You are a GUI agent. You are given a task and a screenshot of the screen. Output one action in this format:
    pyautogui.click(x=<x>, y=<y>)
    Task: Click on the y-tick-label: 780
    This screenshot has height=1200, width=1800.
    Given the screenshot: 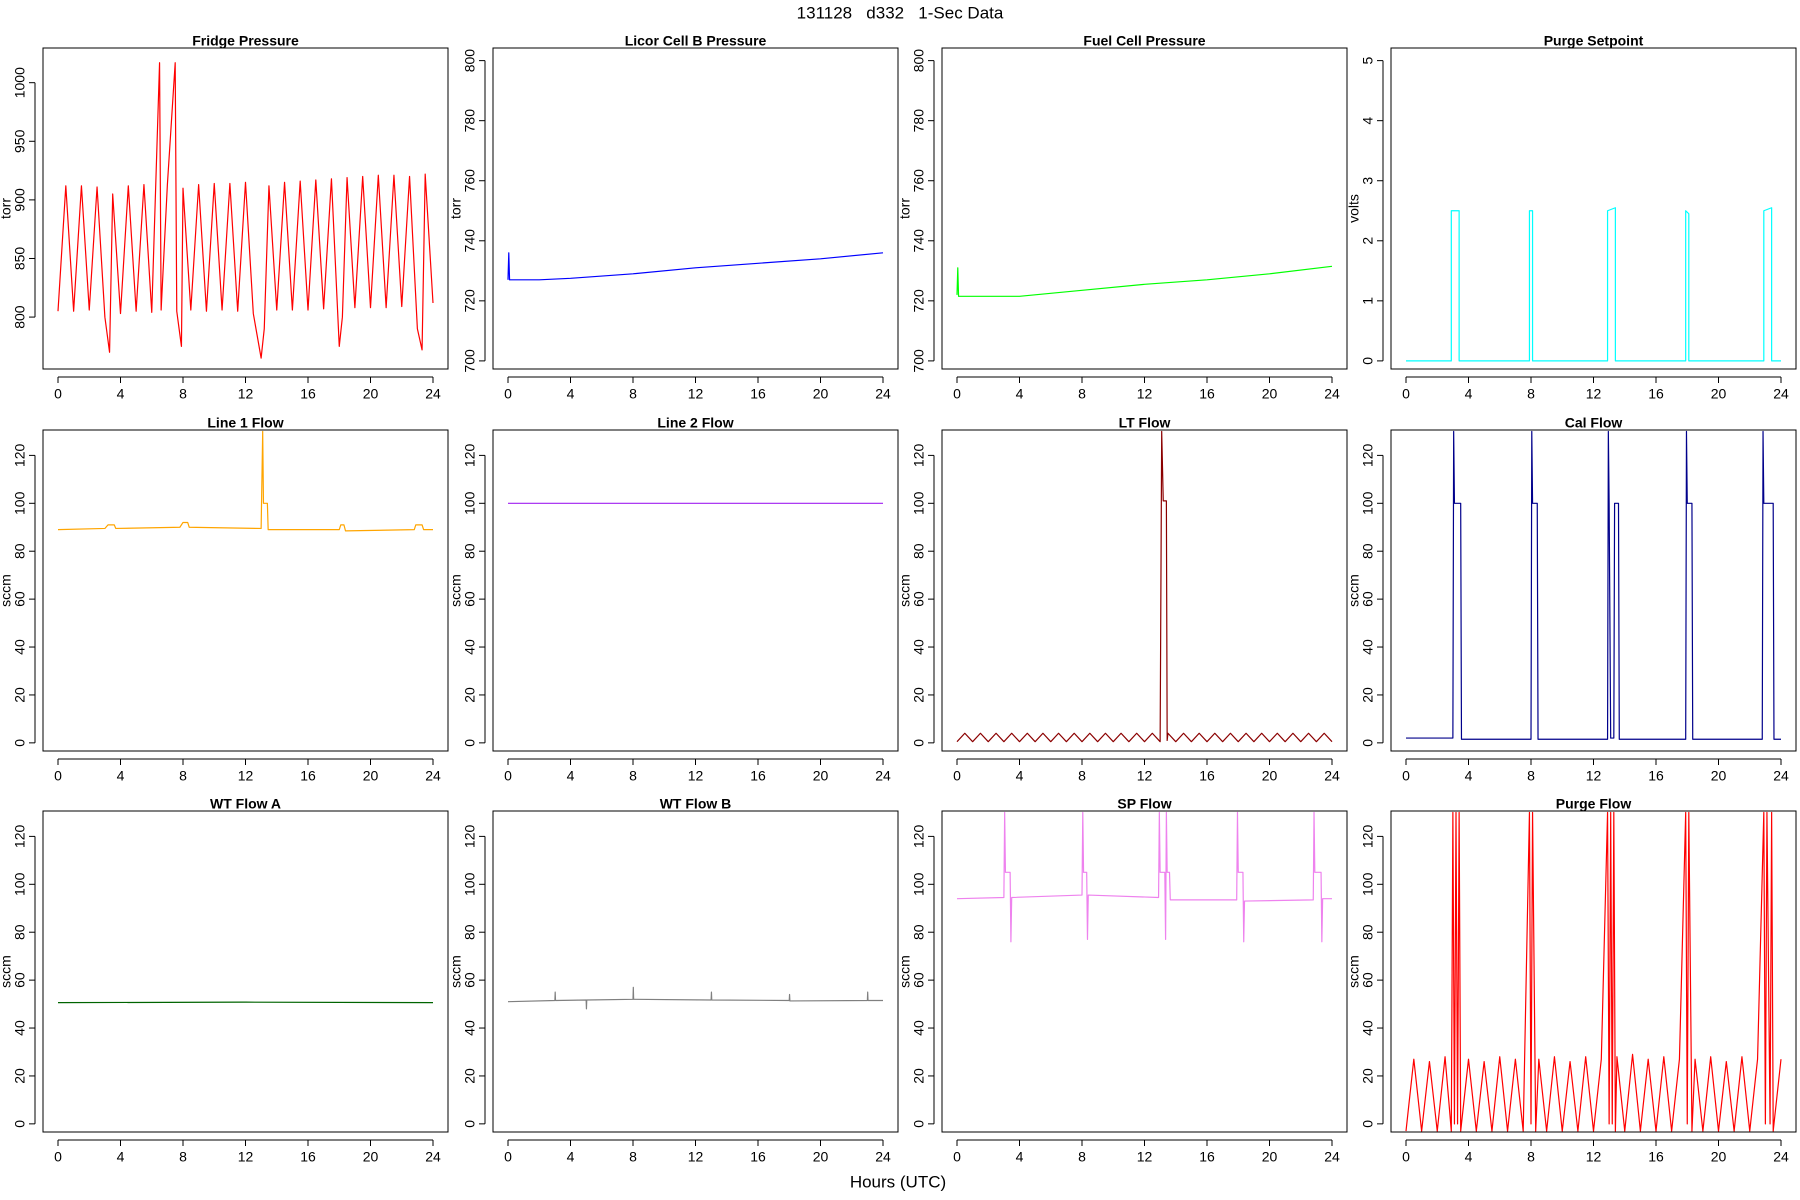 What is the action you would take?
    pyautogui.click(x=470, y=121)
    